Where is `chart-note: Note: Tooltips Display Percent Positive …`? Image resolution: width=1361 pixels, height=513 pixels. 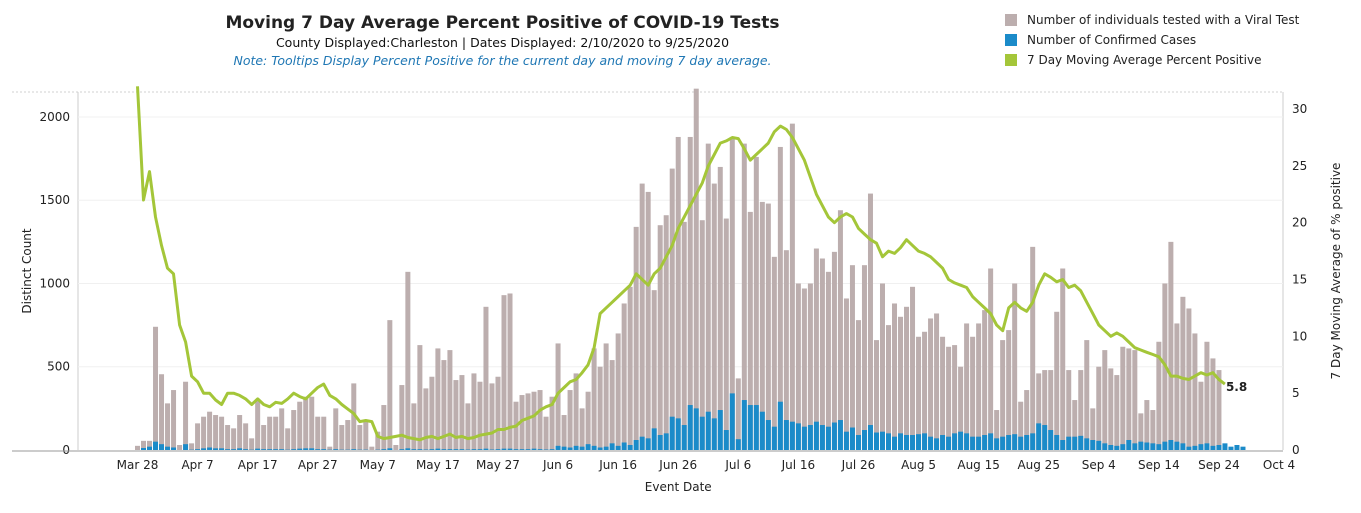
chart-note: Note: Tooltips Display Percent Positive … is located at coordinates (502, 60).